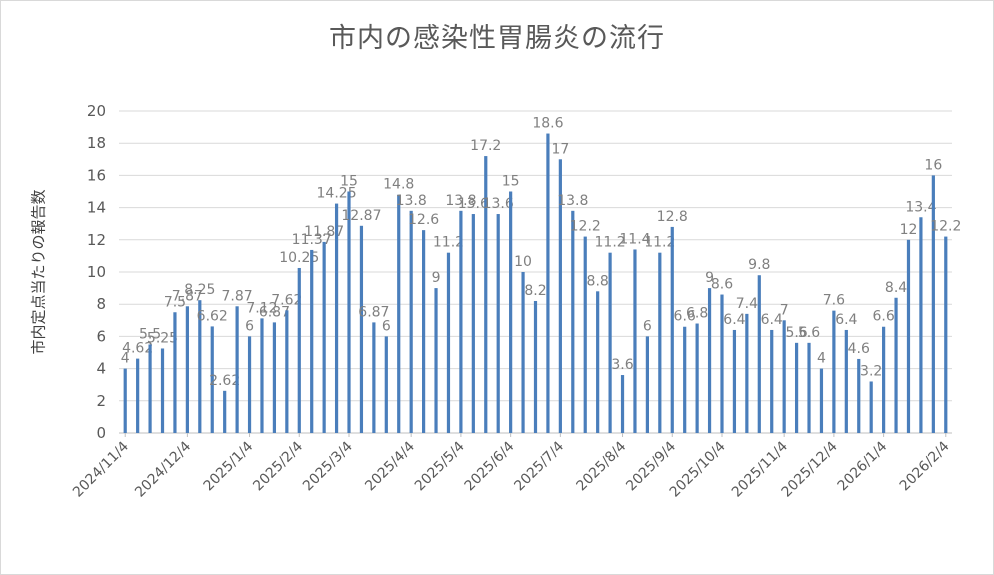  What do you see at coordinates (312, 240) in the screenshot?
I see `data-label: 11.37` at bounding box center [312, 240].